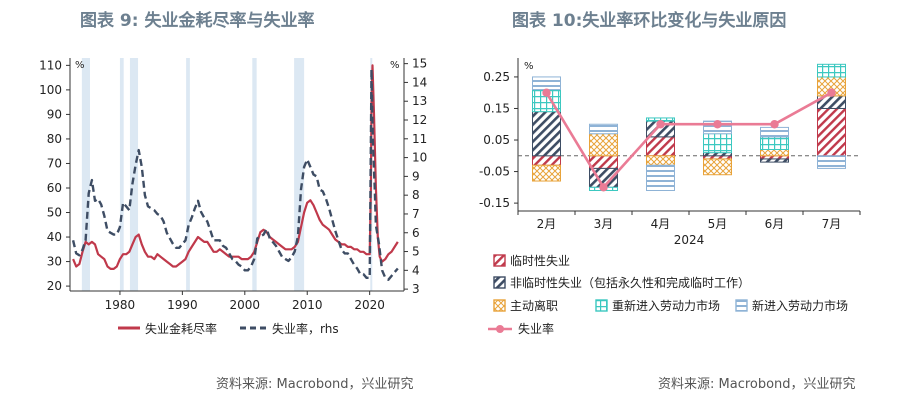  What do you see at coordinates (775, 224) in the screenshot?
I see `x-tick-label: 6月` at bounding box center [775, 224].